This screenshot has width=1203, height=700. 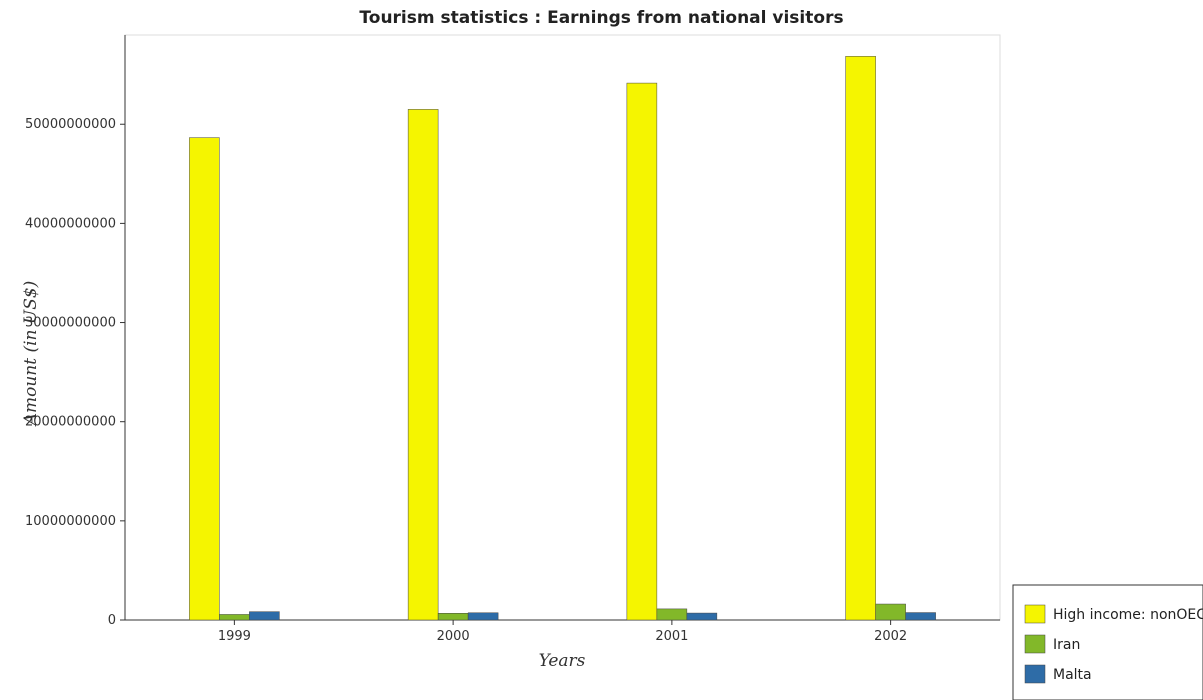 What do you see at coordinates (234, 617) in the screenshot?
I see `bar-iran-1999` at bounding box center [234, 617].